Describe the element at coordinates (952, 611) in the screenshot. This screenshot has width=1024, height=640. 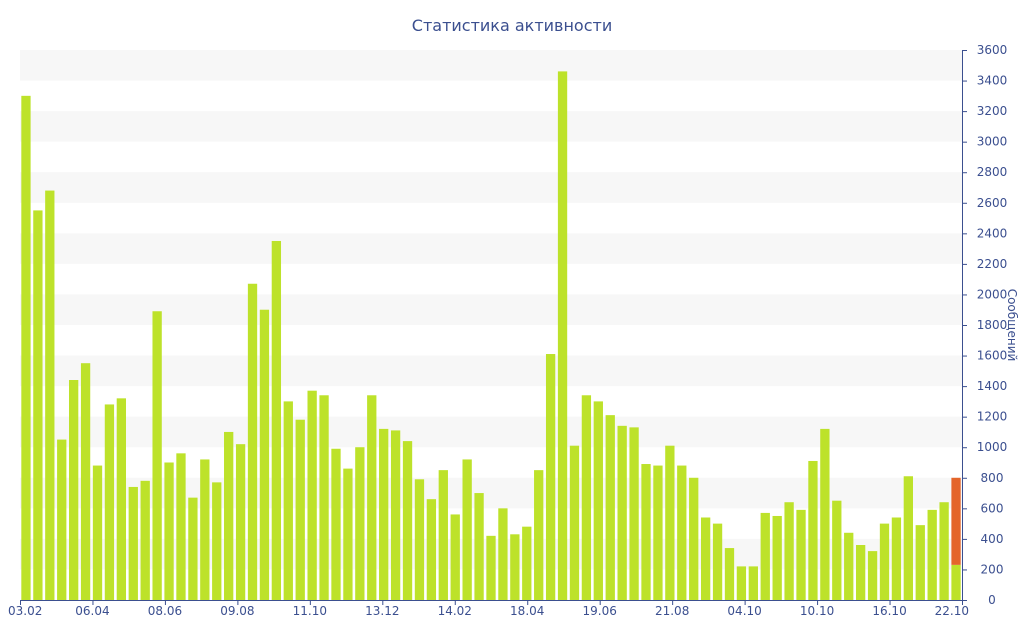
I see `x-tick-label: 22.10` at that location.